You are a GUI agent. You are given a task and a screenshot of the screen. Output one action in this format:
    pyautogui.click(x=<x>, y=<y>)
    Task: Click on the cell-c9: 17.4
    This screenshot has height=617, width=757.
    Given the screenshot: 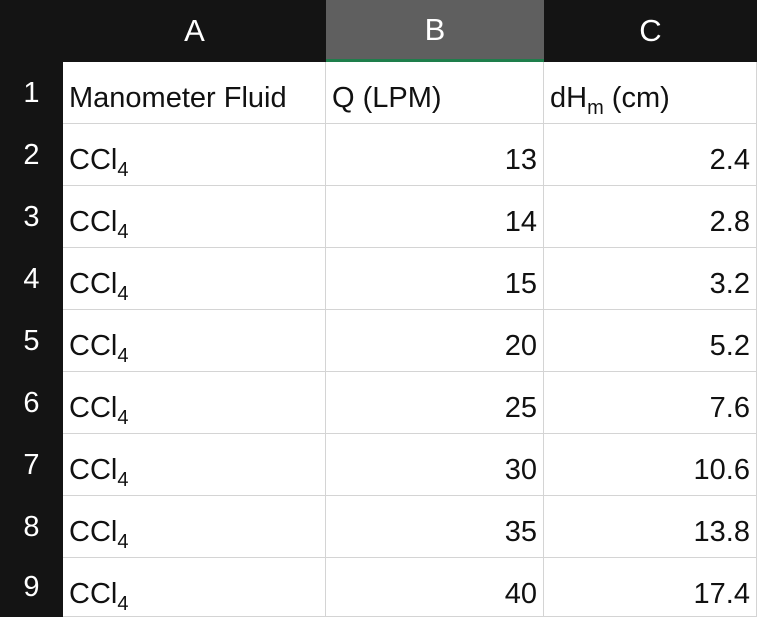 What is the action you would take?
    pyautogui.click(x=650, y=587)
    